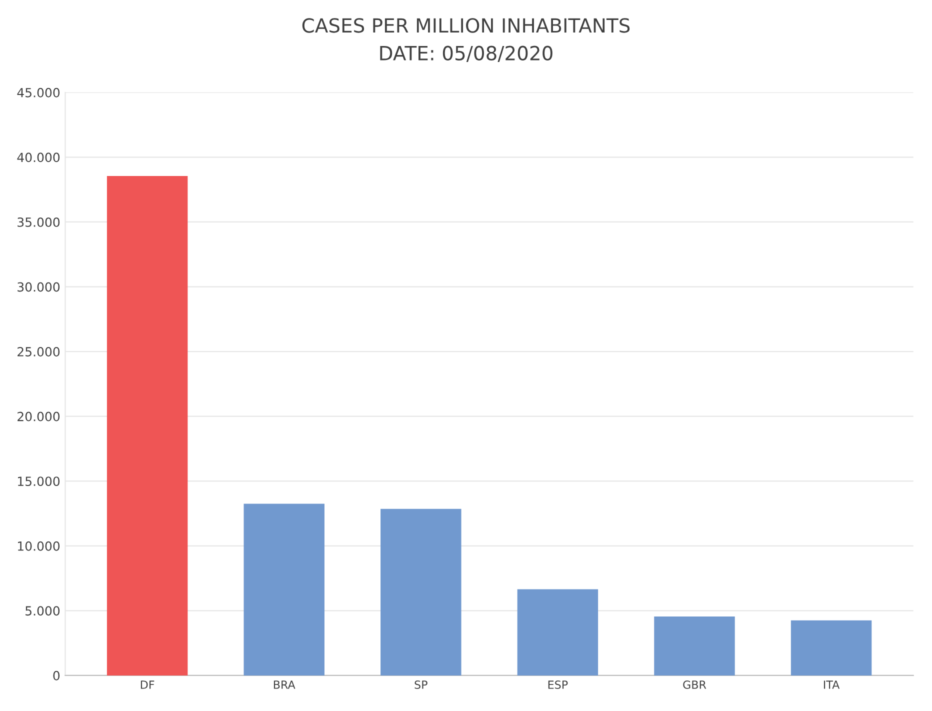 This screenshot has height=711, width=932. Describe the element at coordinates (38, 93) in the screenshot. I see `y-tick-label: 45.000` at that location.